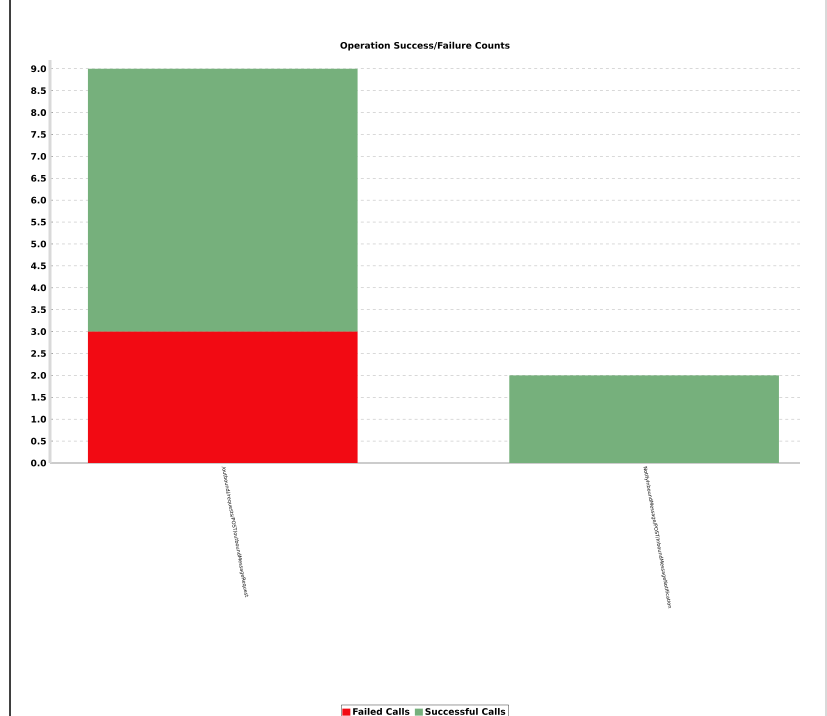 Image resolution: width=827 pixels, height=716 pixels. What do you see at coordinates (38, 156) in the screenshot?
I see `y-tick-label: 7.0` at bounding box center [38, 156].